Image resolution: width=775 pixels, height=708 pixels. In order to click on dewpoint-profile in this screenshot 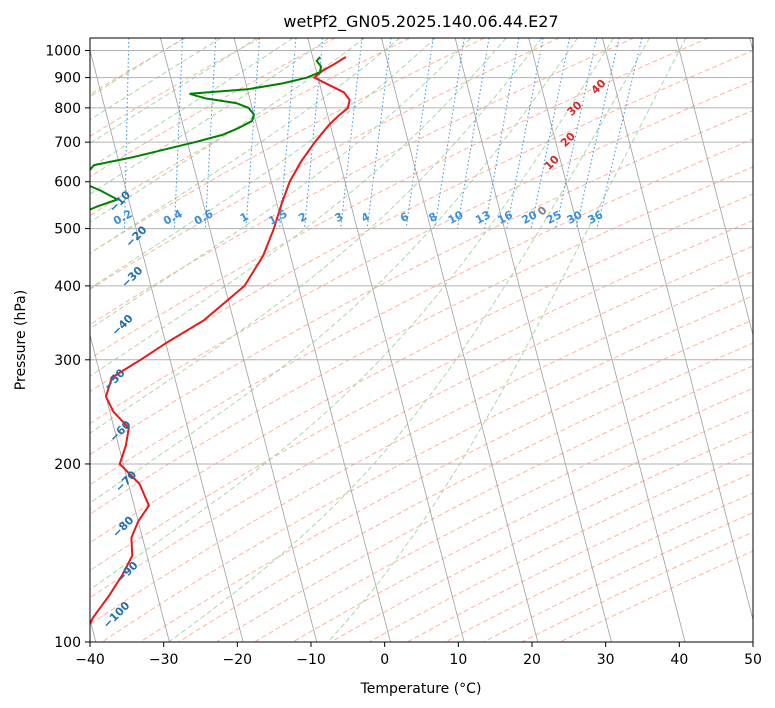, I will do `click(206, 133)`.